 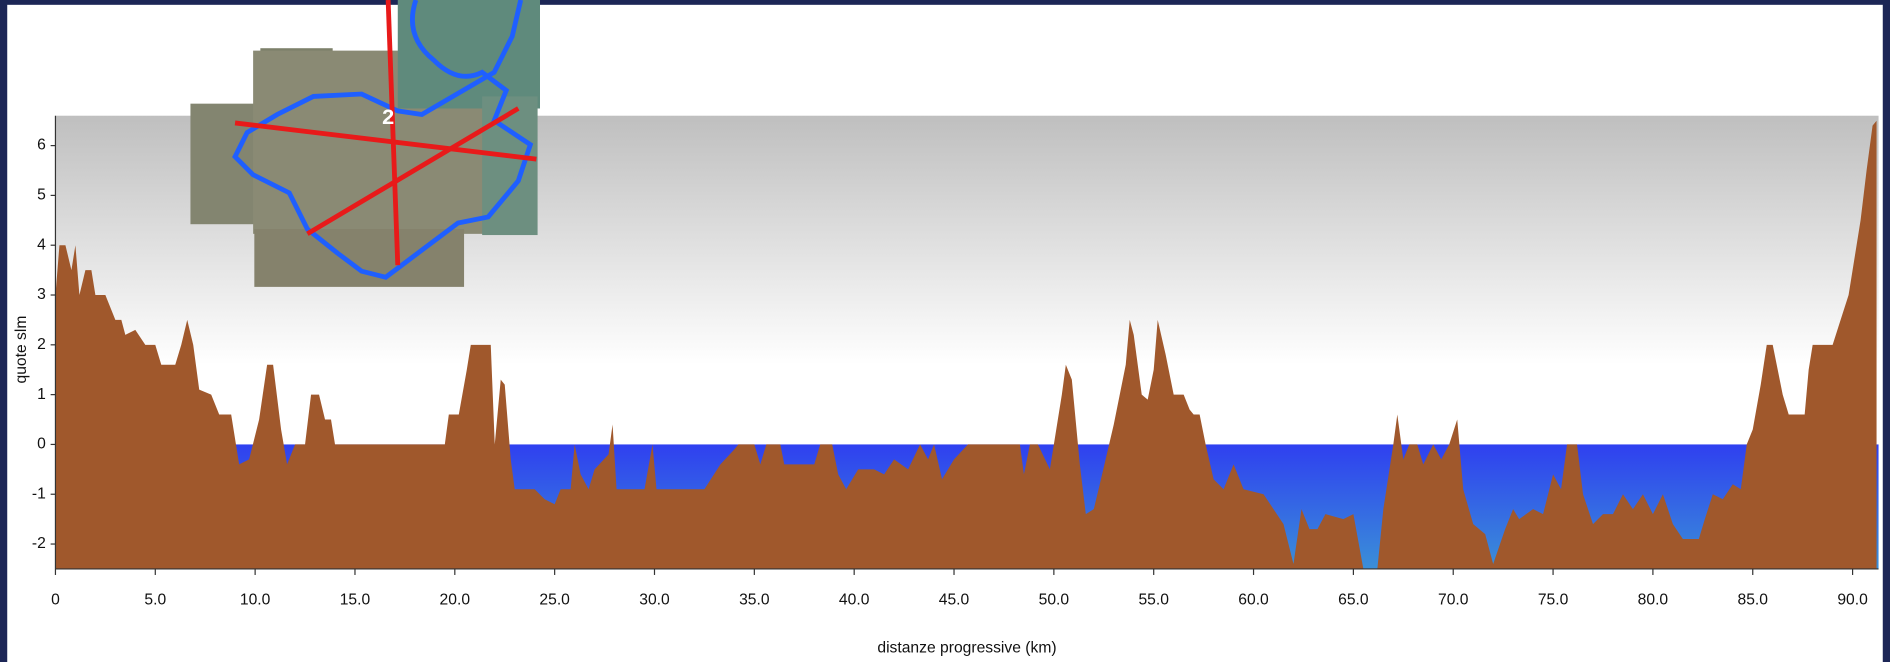 What do you see at coordinates (41, 344) in the screenshot?
I see `y-tick-label: 2` at bounding box center [41, 344].